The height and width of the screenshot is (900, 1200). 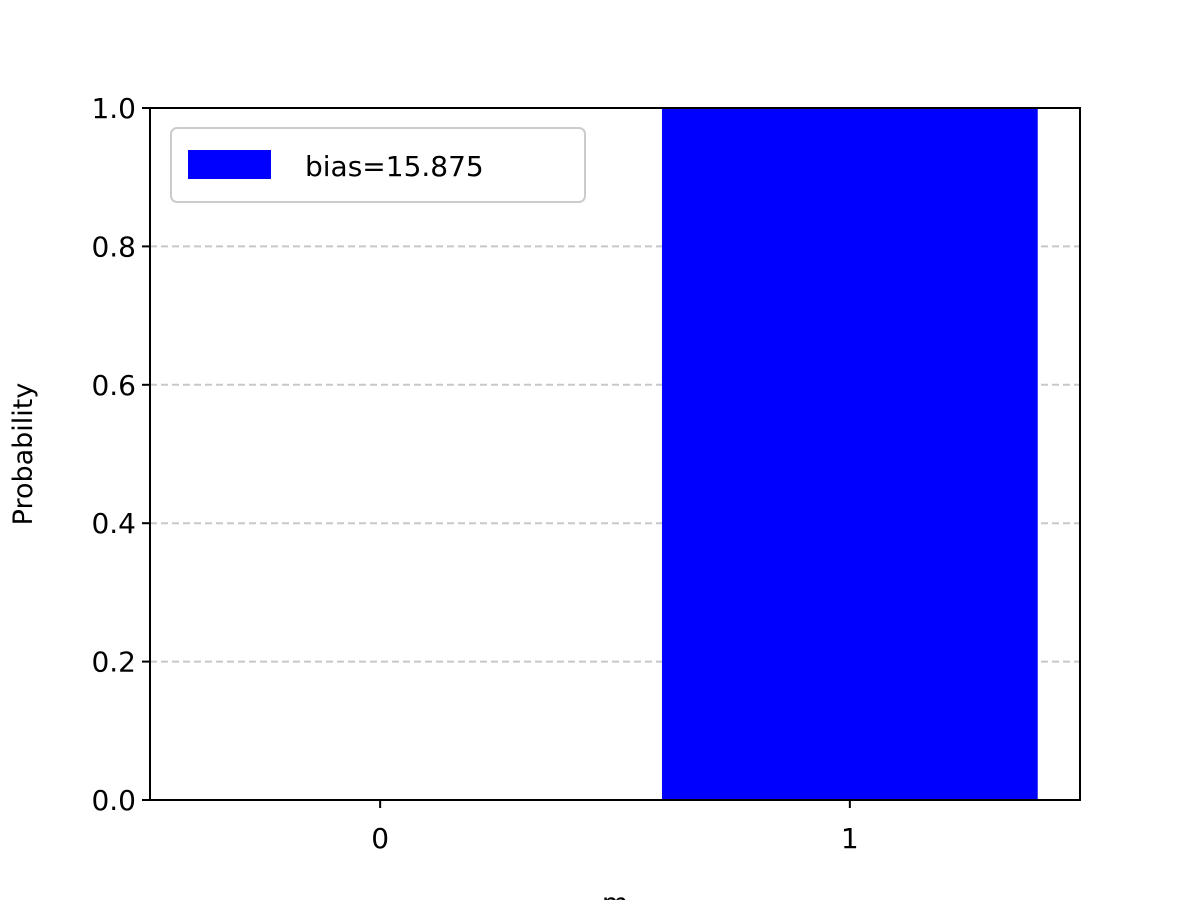 What do you see at coordinates (113, 246) in the screenshot?
I see `y-tick-label: 0.8` at bounding box center [113, 246].